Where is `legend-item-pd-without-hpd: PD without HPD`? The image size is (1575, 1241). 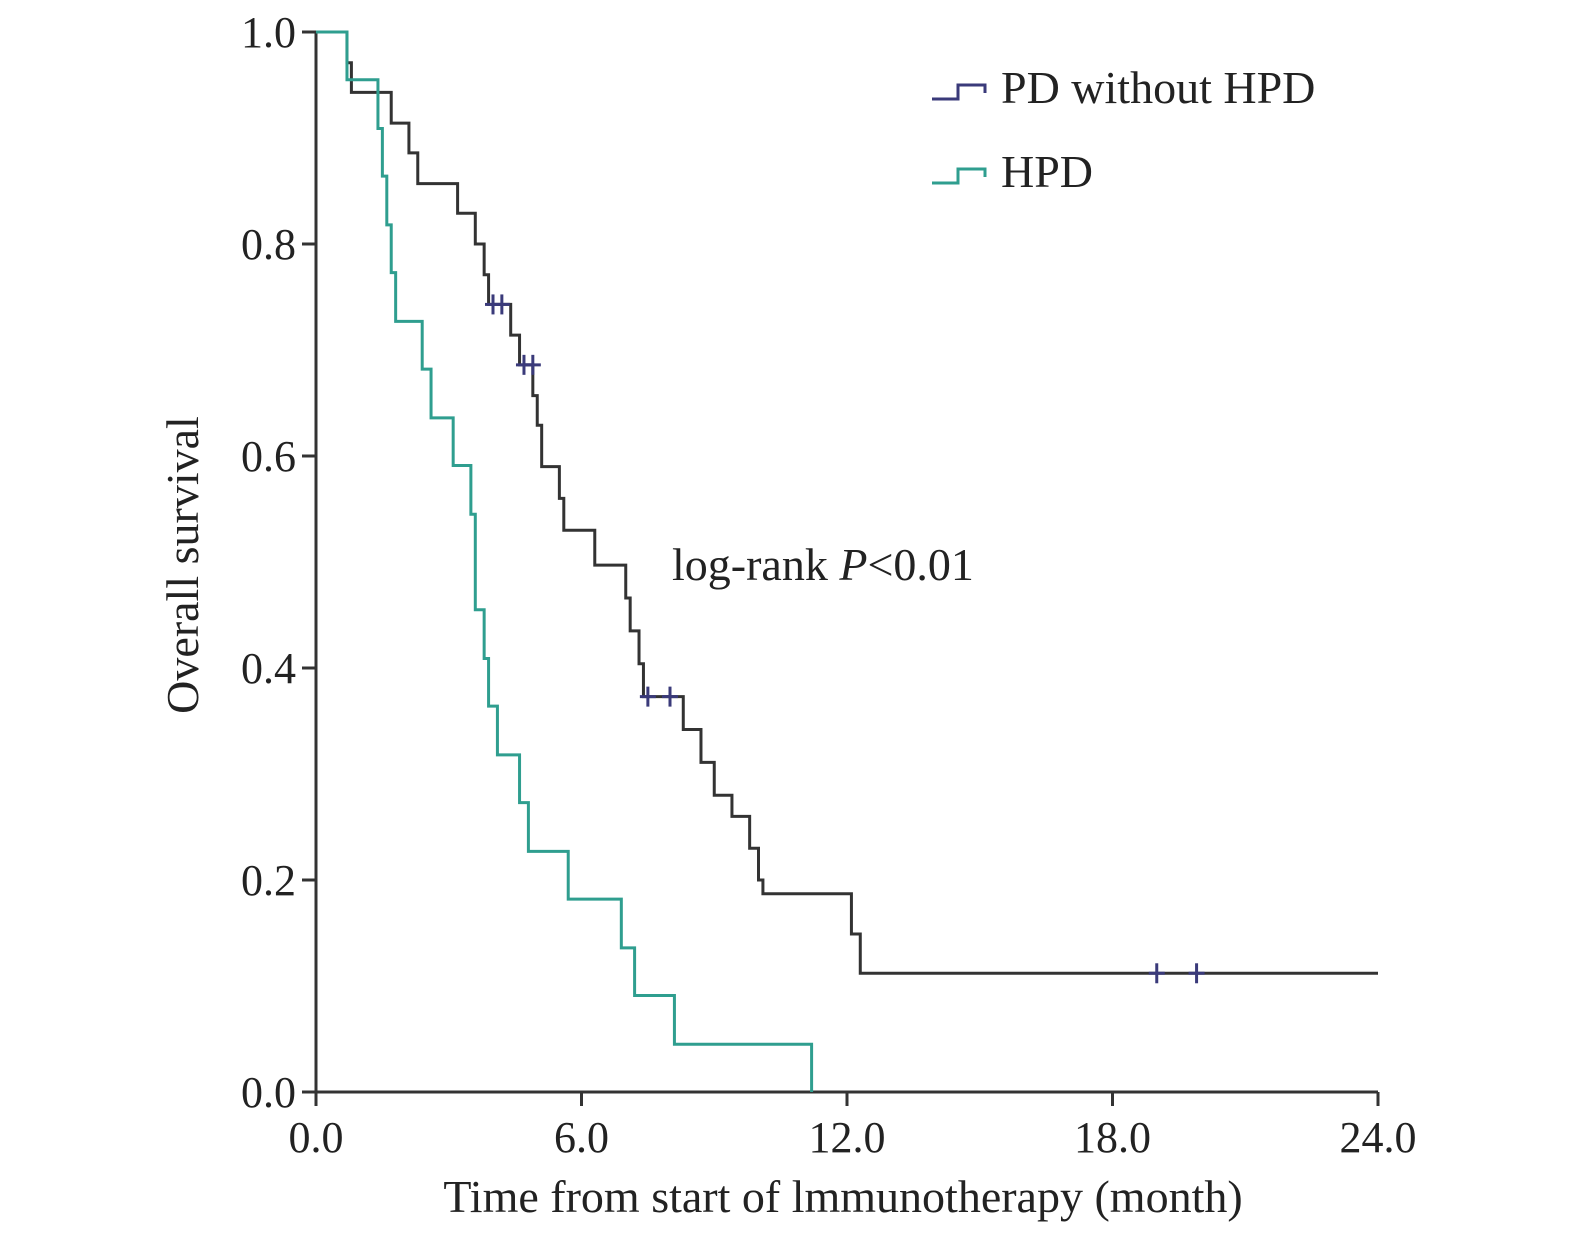 legend-item-pd-without-hpd: PD without HPD is located at coordinates (1123, 87).